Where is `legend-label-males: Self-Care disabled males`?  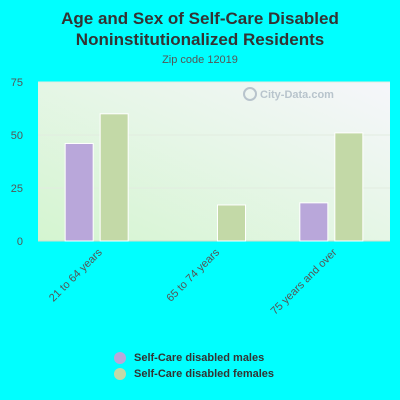 legend-label-males: Self-Care disabled males is located at coordinates (199, 358).